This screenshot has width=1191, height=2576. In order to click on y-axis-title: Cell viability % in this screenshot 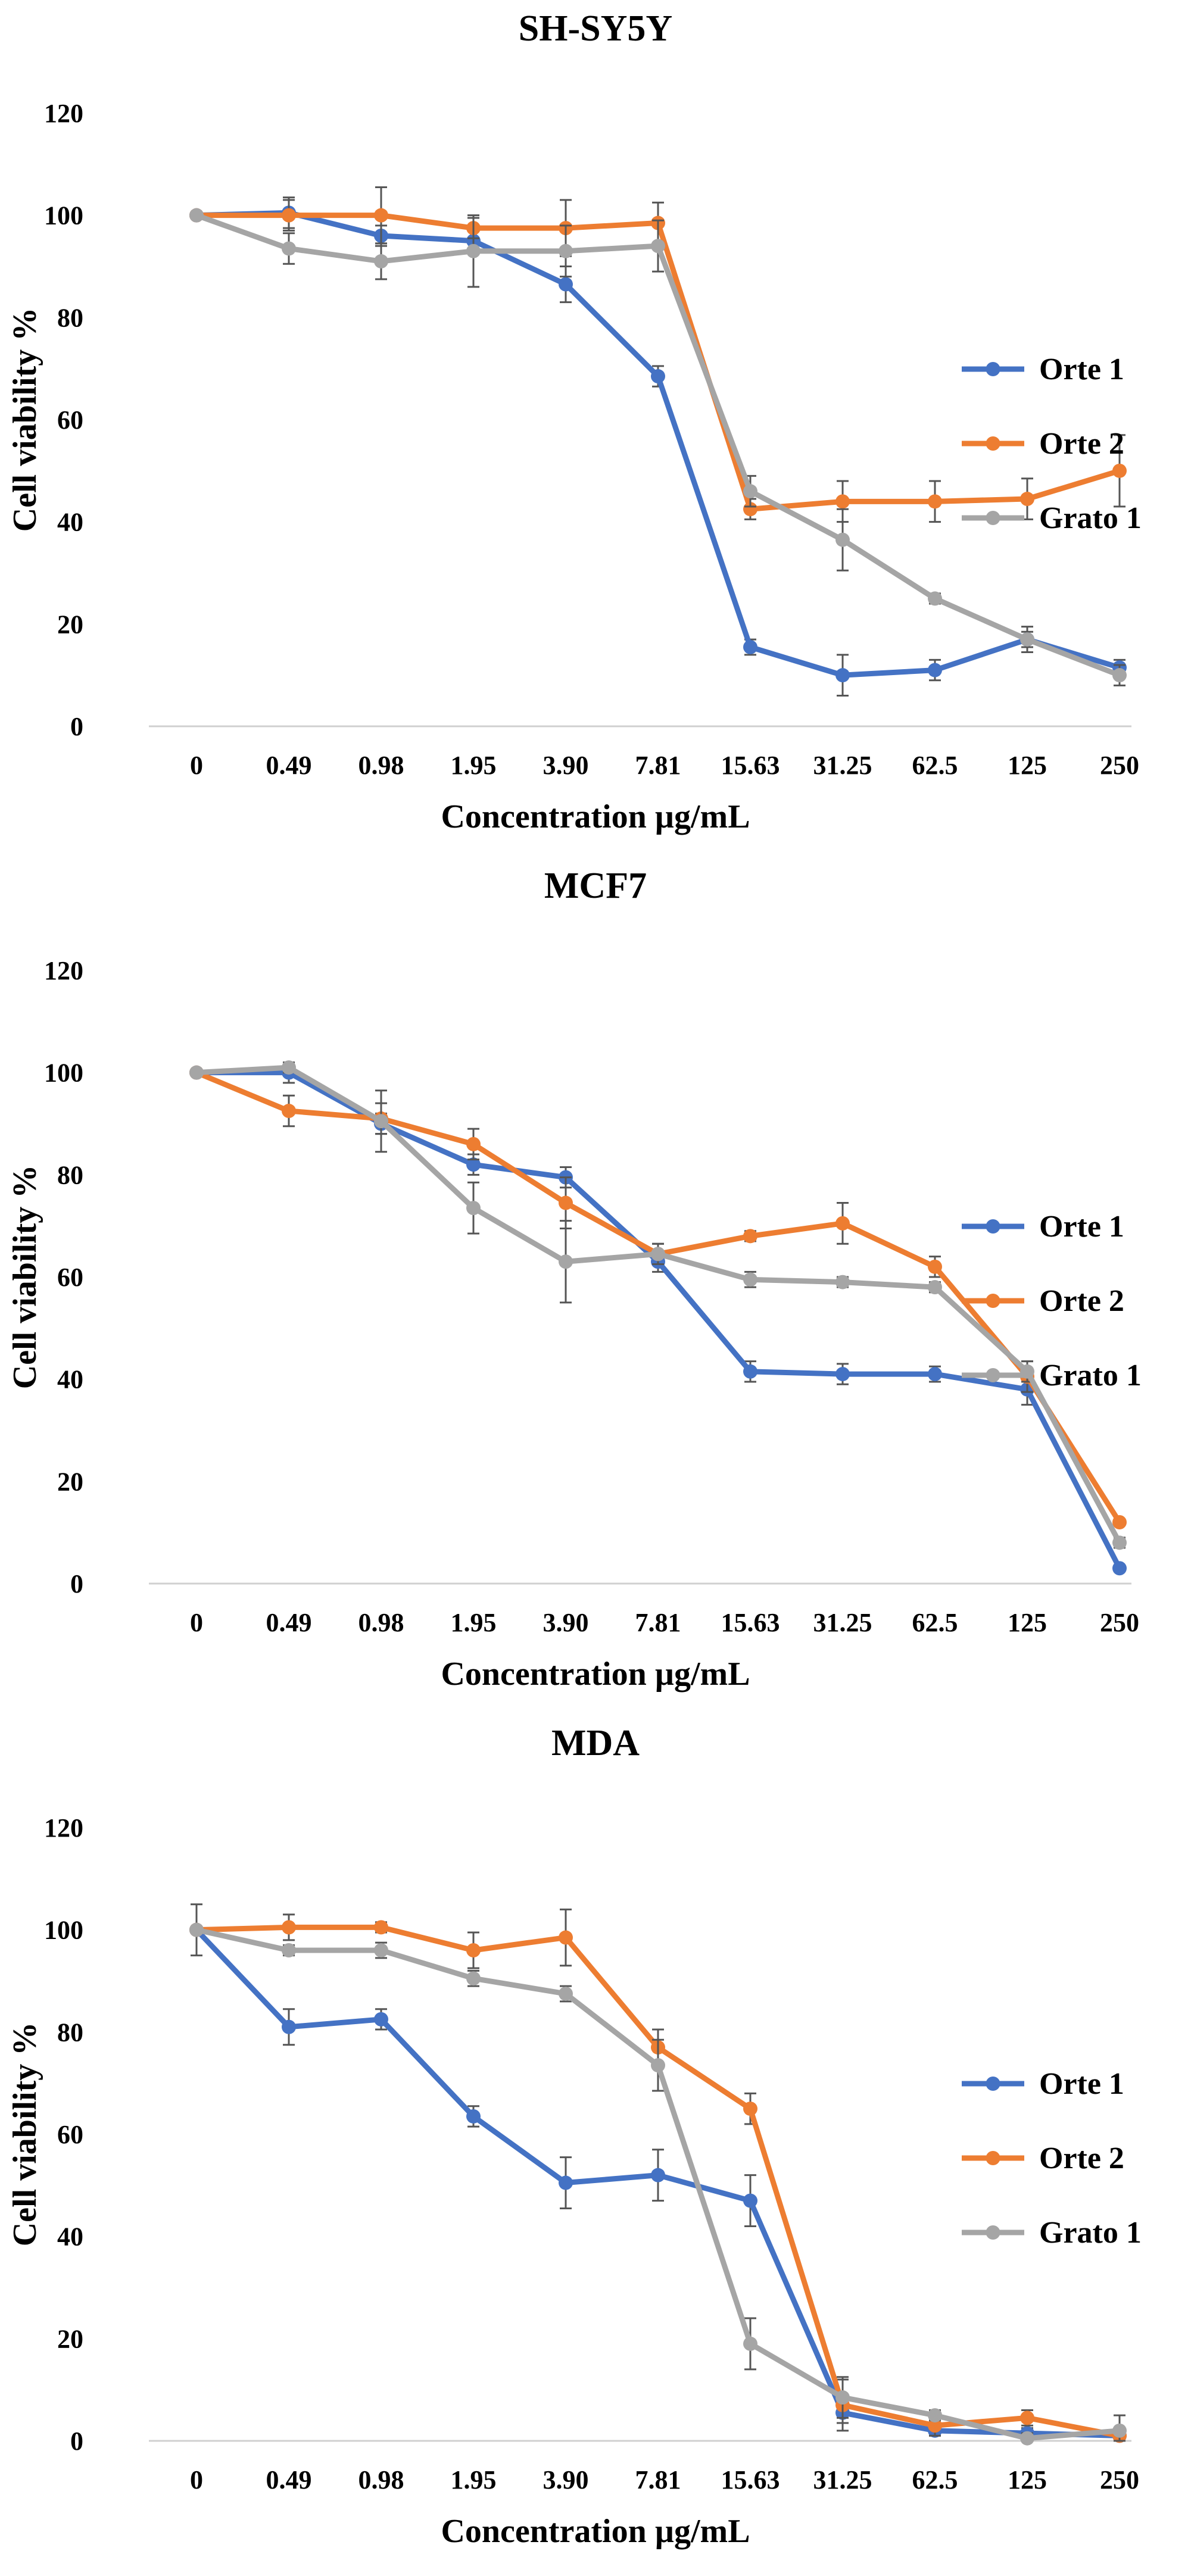, I will do `click(25, 1277)`.